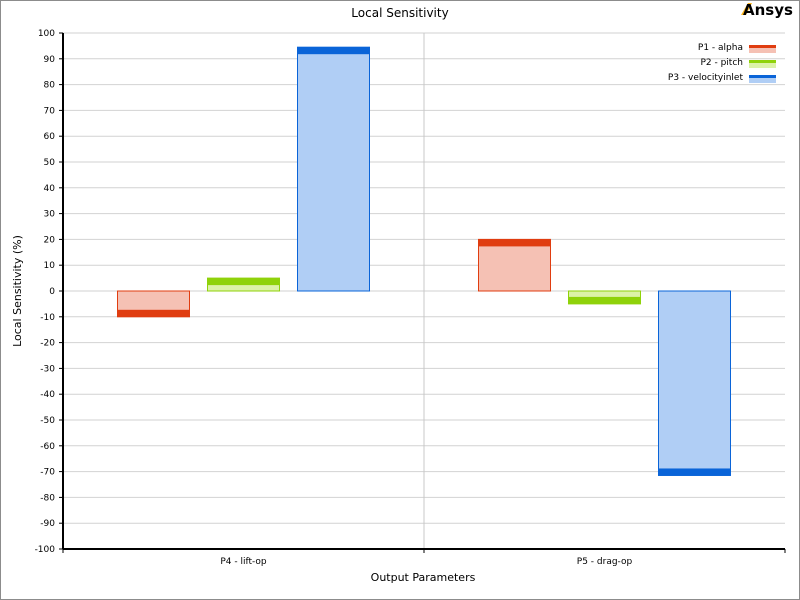 This screenshot has height=600, width=800. I want to click on y-tick-label: 20, so click(50, 240).